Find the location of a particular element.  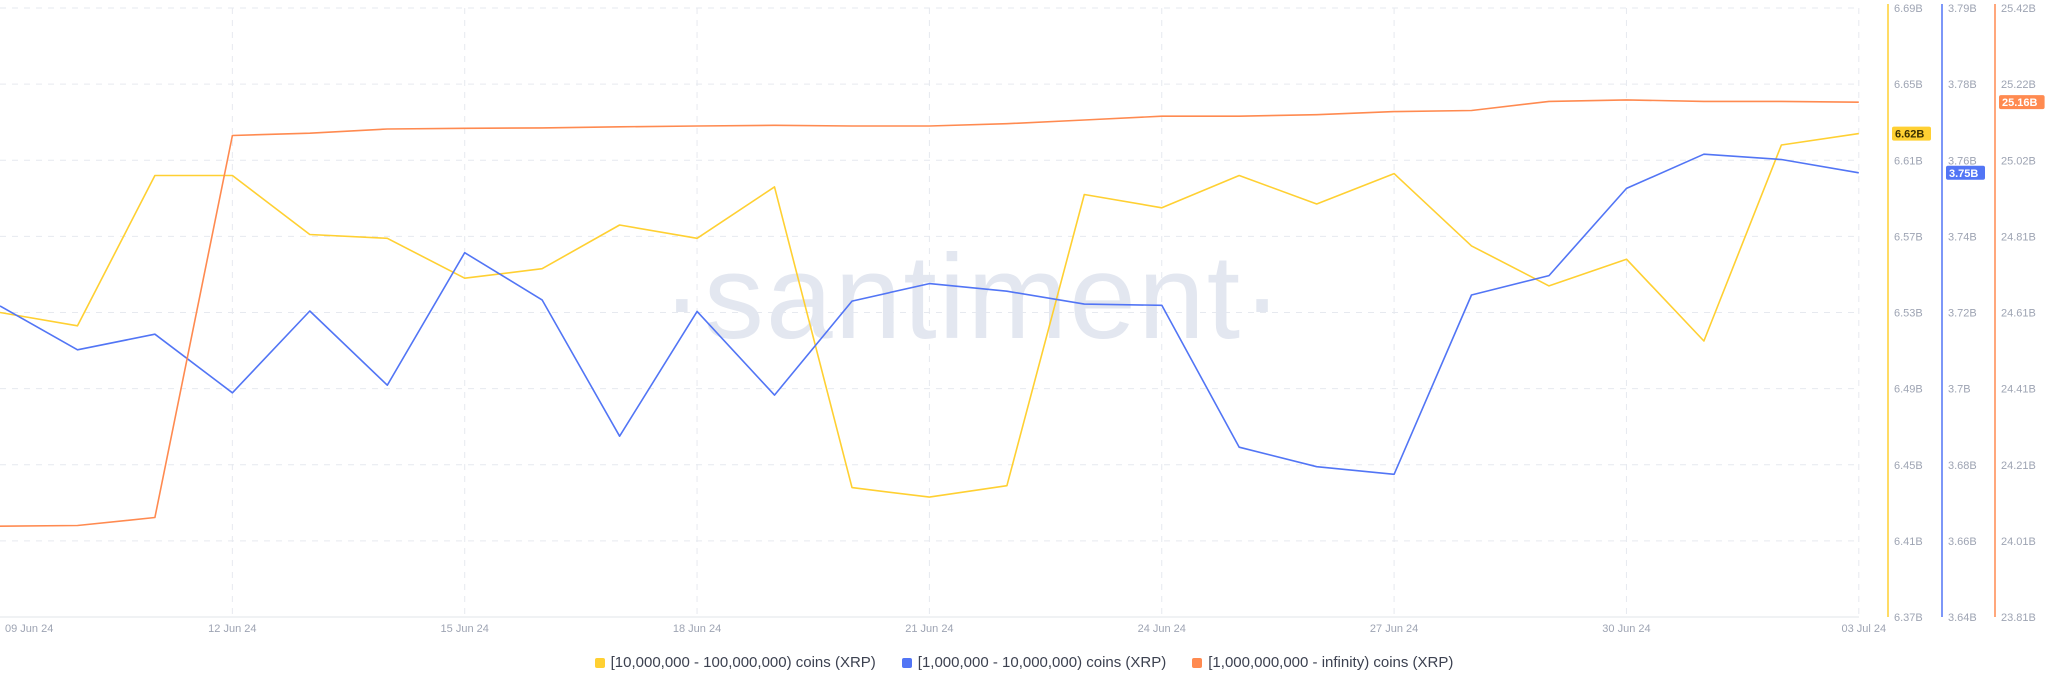

y-tick-label: 6.57B is located at coordinates (1908, 237).